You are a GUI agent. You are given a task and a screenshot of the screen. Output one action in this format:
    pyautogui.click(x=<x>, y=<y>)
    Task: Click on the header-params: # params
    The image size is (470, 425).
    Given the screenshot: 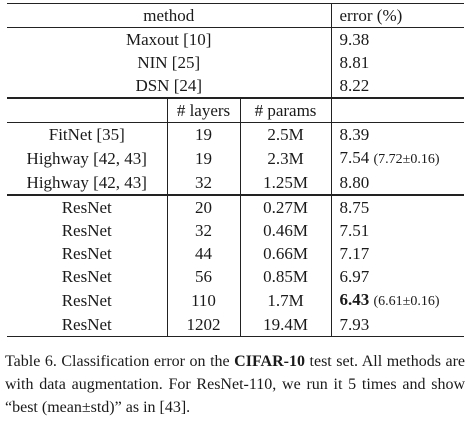 What is the action you would take?
    pyautogui.click(x=286, y=110)
    